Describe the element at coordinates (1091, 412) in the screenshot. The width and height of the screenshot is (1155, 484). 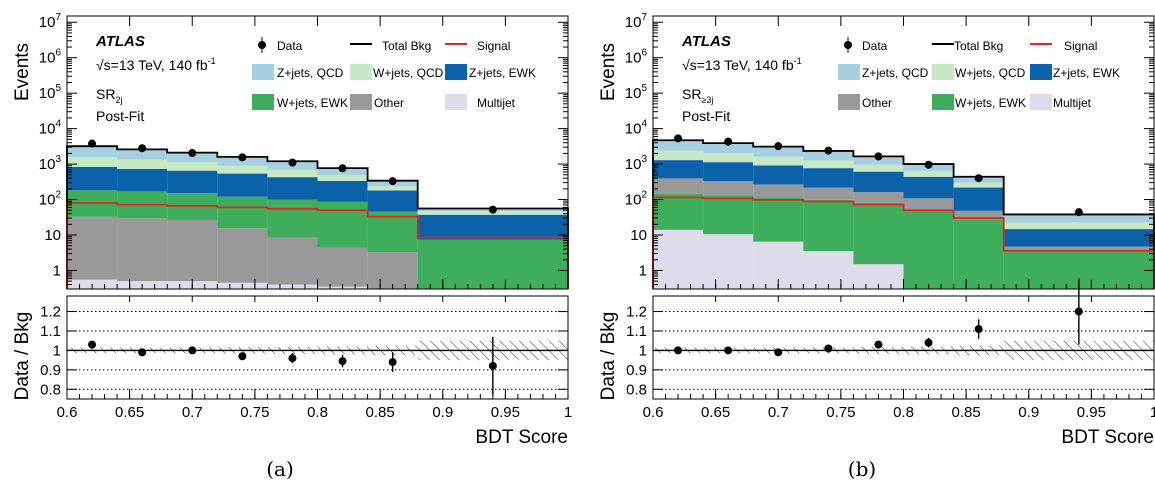
I see `x-tick-label: 0.95` at that location.